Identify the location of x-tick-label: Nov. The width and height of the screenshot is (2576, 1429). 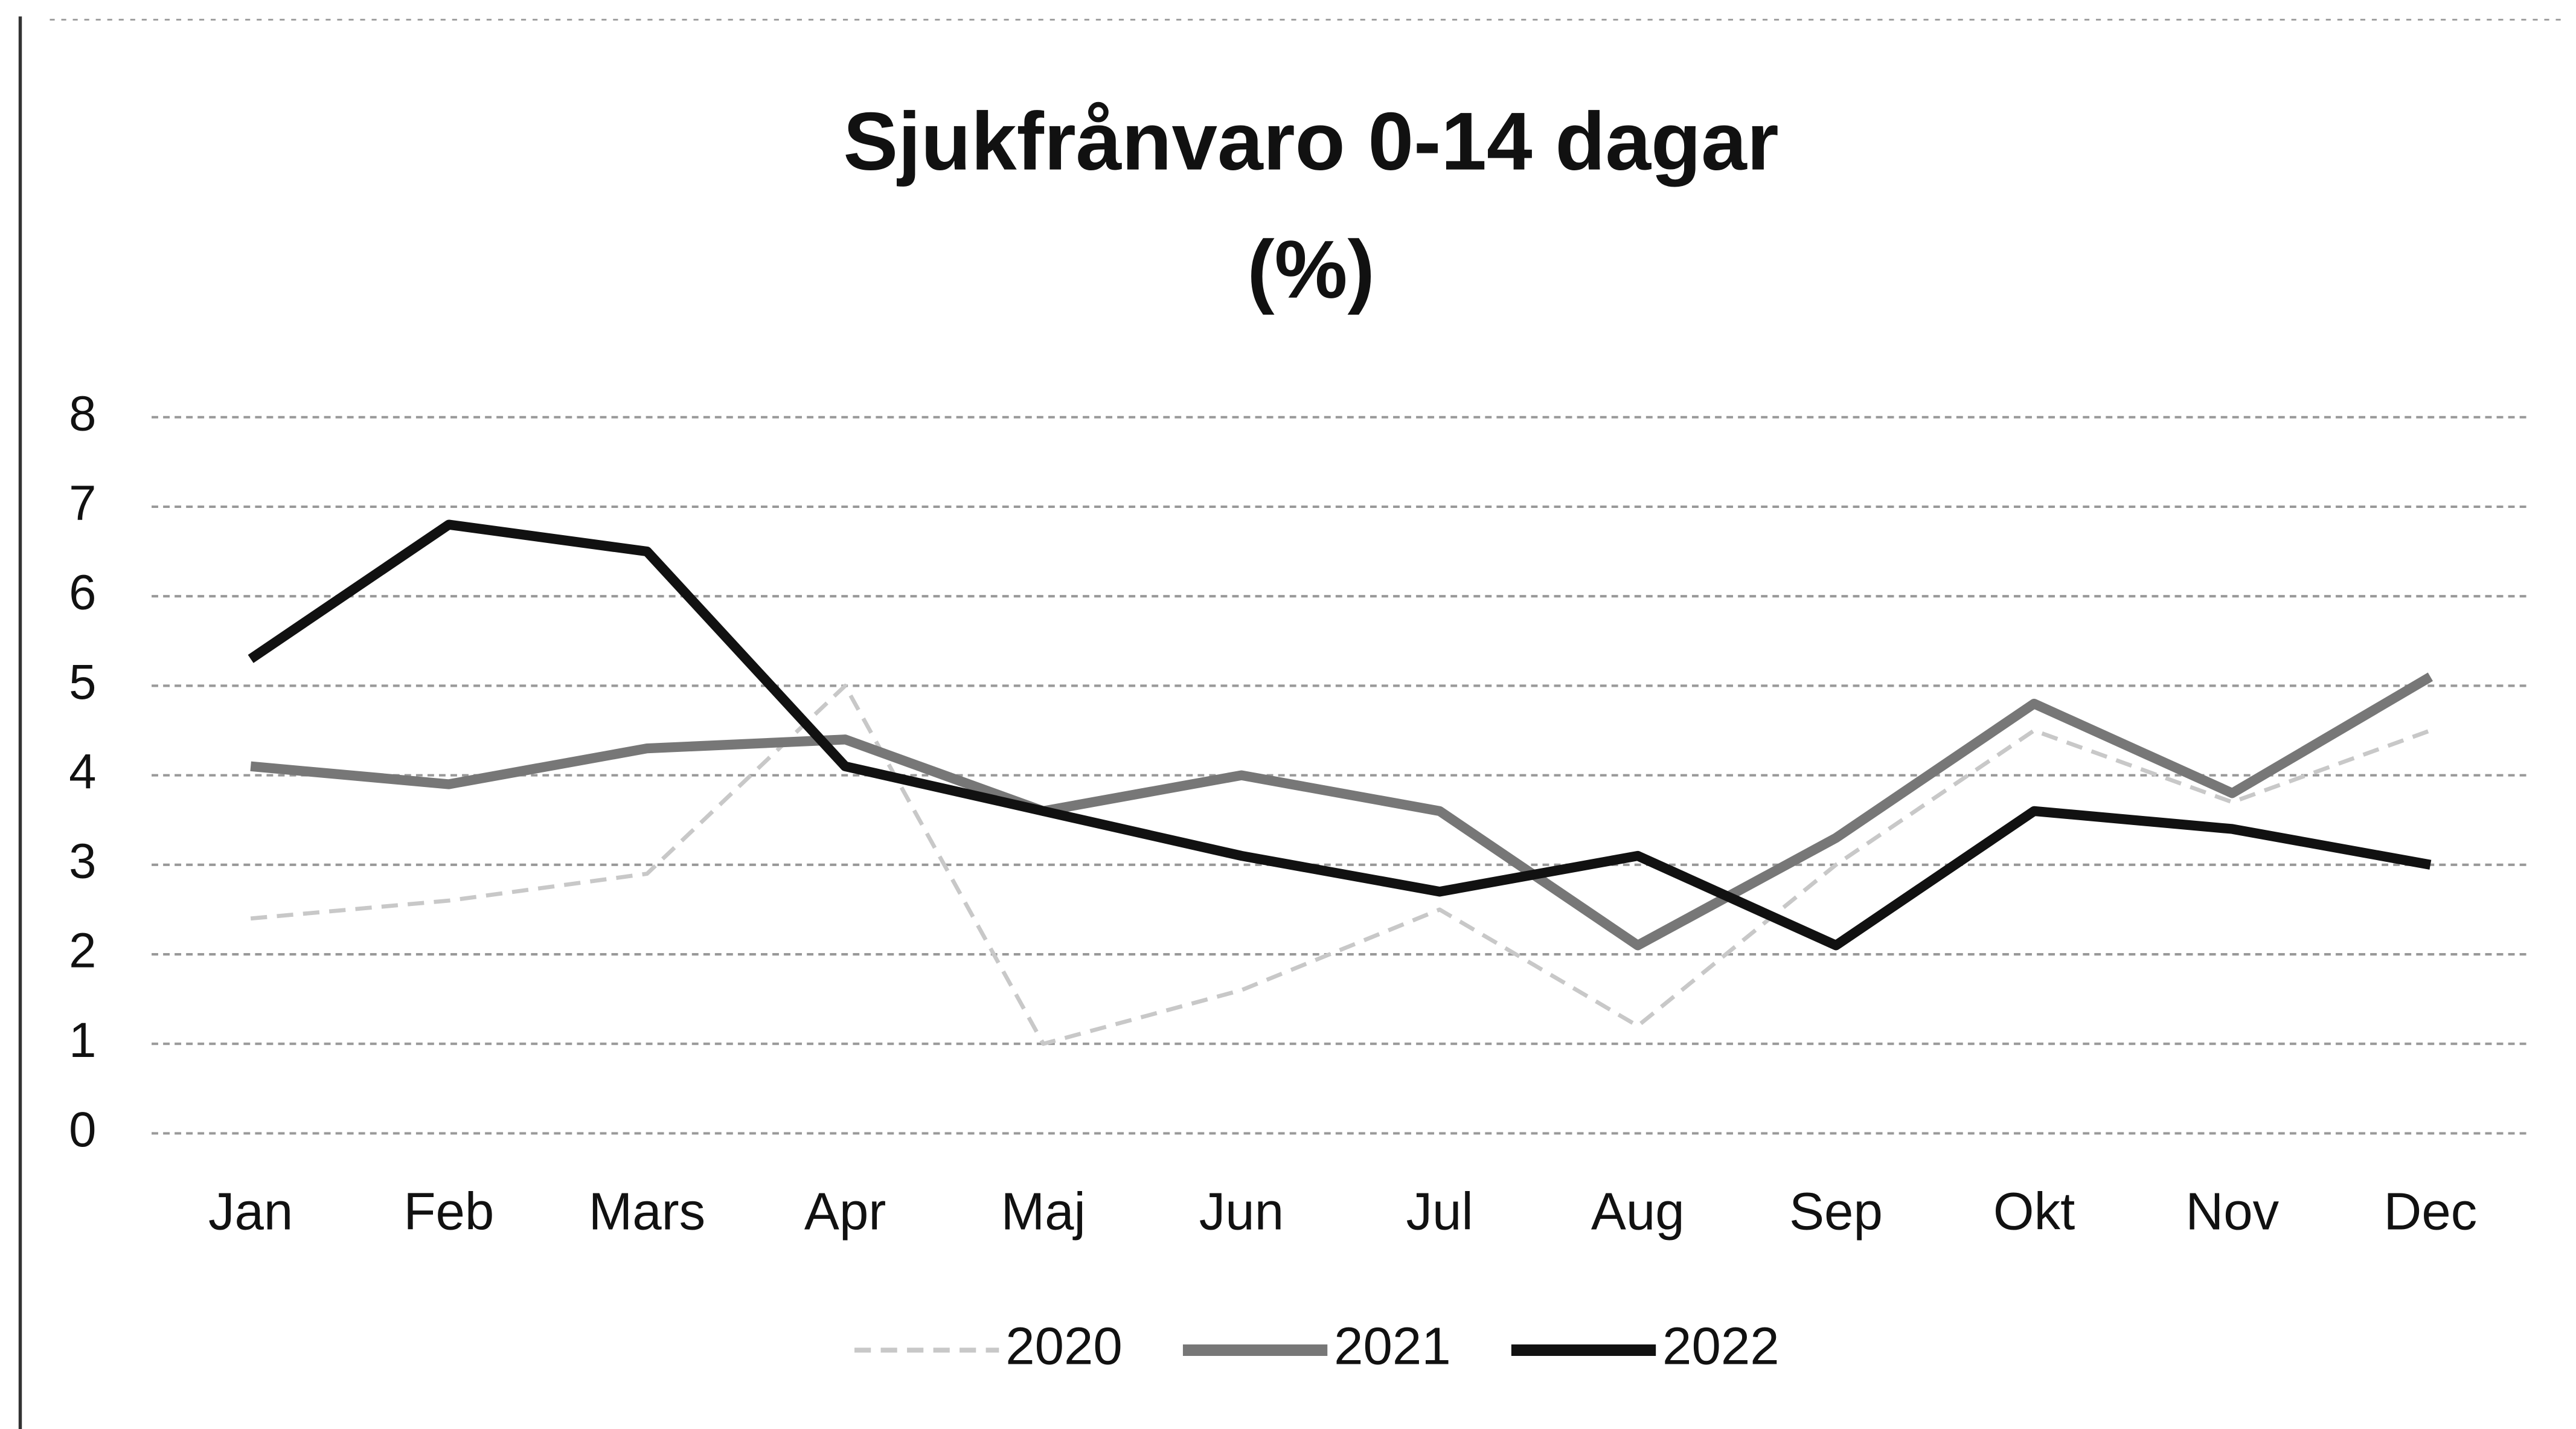
(2232, 1212).